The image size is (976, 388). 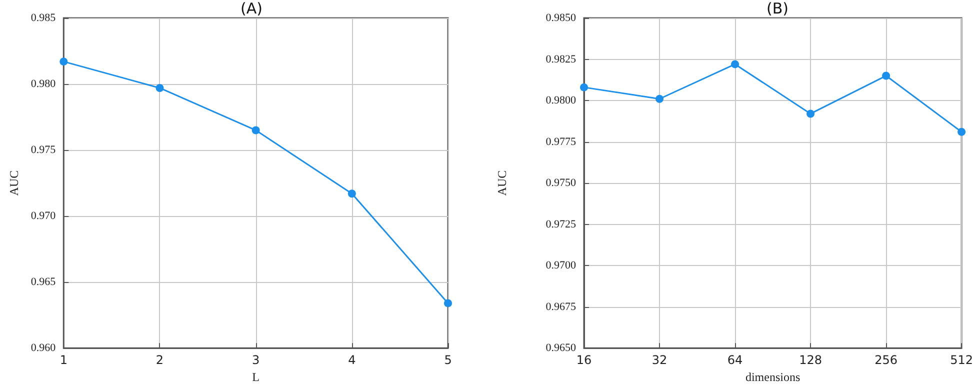 What do you see at coordinates (886, 360) in the screenshot?
I see `x-tick-label: 256` at bounding box center [886, 360].